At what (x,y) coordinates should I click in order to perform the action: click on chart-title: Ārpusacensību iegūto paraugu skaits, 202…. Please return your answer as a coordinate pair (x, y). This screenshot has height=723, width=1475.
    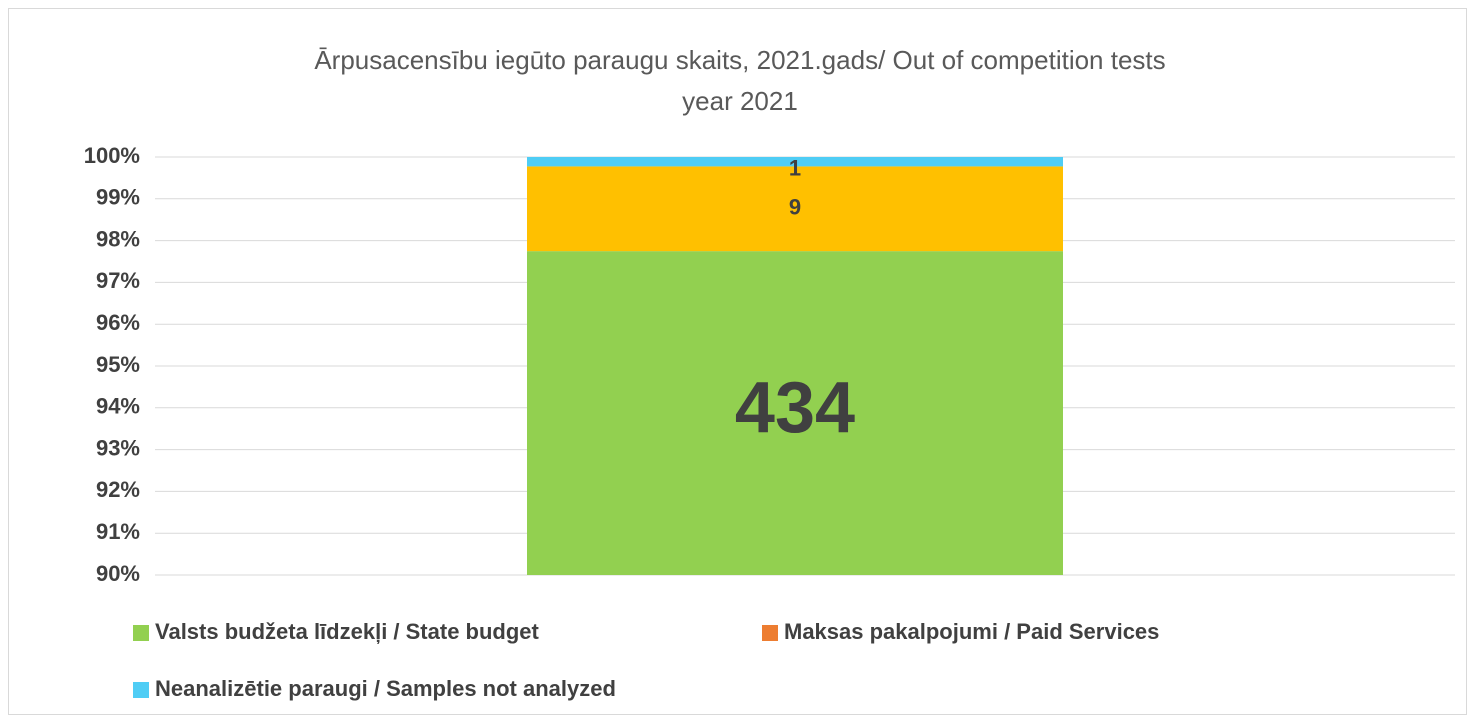
    Looking at the image, I should click on (739, 60).